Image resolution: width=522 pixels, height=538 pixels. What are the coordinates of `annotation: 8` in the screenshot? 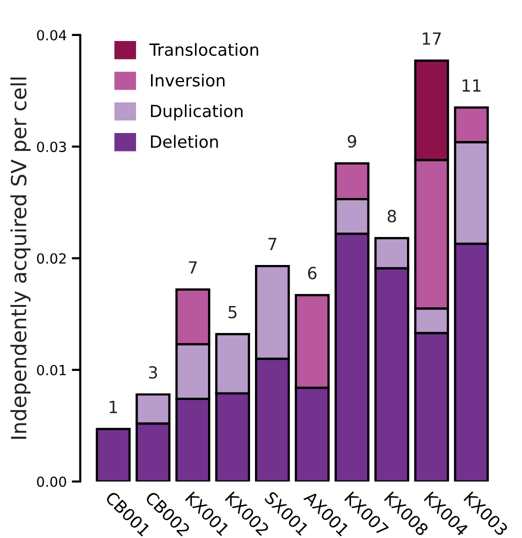 It's located at (392, 216).